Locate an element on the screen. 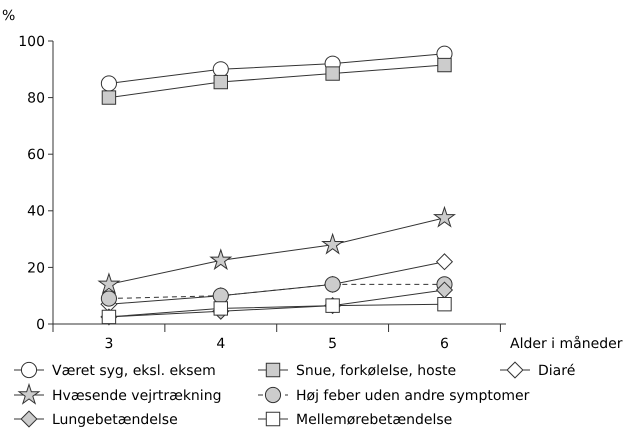 The height and width of the screenshot is (432, 628). x-tick-label: 4 is located at coordinates (221, 344).